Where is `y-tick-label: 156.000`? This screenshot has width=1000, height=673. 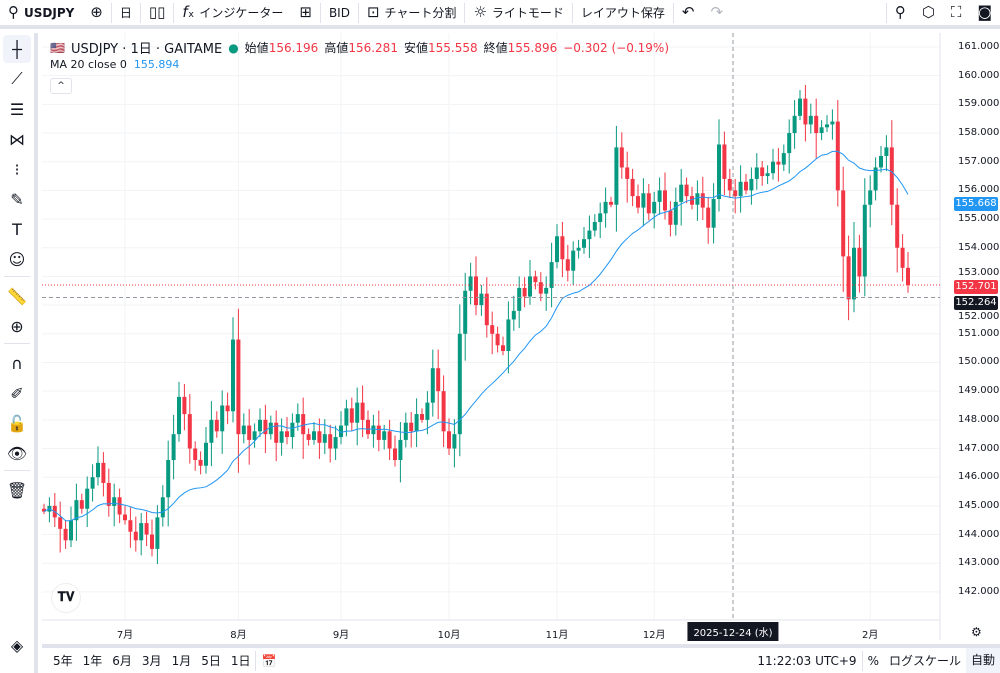 y-tick-label: 156.000 is located at coordinates (979, 189).